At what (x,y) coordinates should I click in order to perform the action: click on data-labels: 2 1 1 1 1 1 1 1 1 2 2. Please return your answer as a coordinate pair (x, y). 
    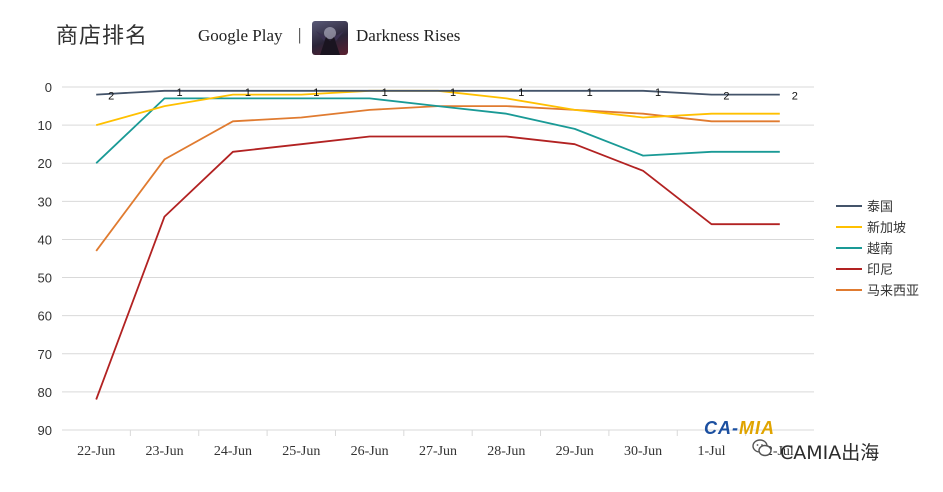
    Looking at the image, I should click on (453, 95).